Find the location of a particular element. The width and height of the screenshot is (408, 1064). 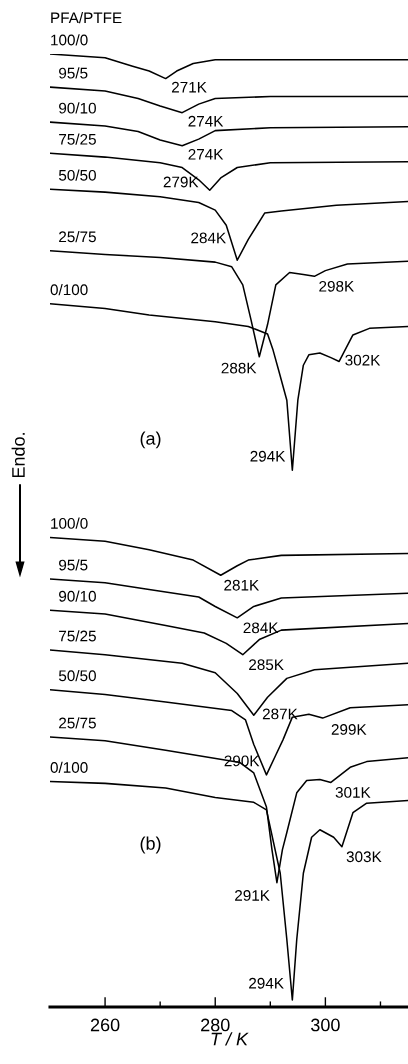

annotation: 279K is located at coordinates (181, 182).